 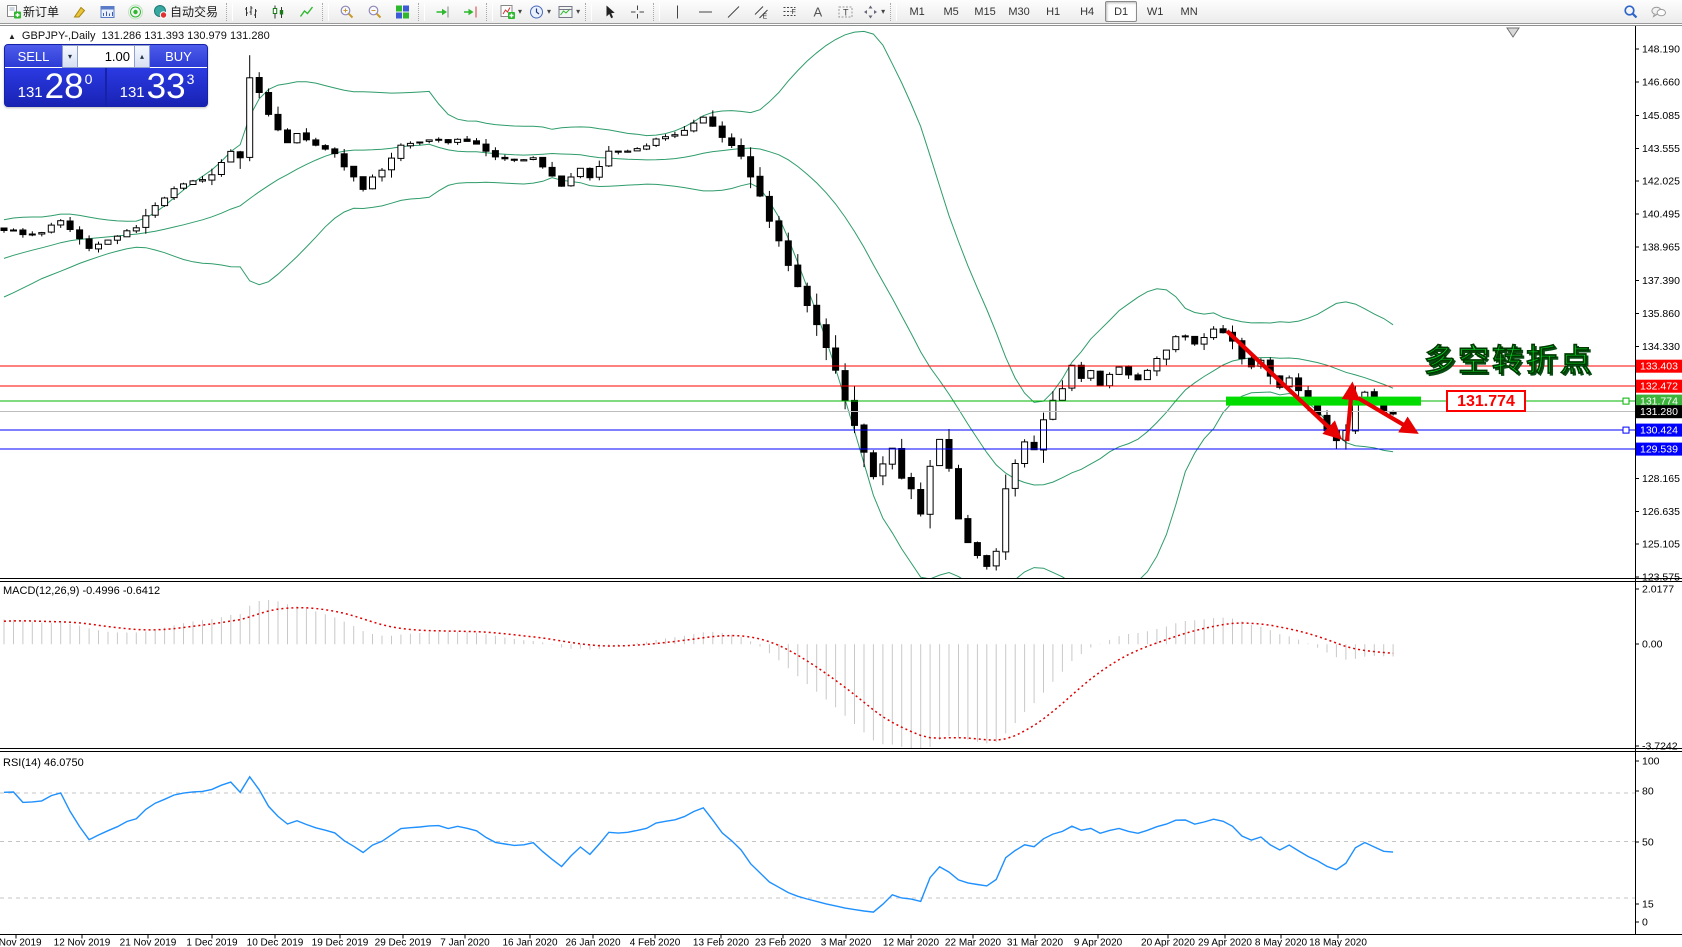 I want to click on support-zone-bar, so click(x=1323, y=401).